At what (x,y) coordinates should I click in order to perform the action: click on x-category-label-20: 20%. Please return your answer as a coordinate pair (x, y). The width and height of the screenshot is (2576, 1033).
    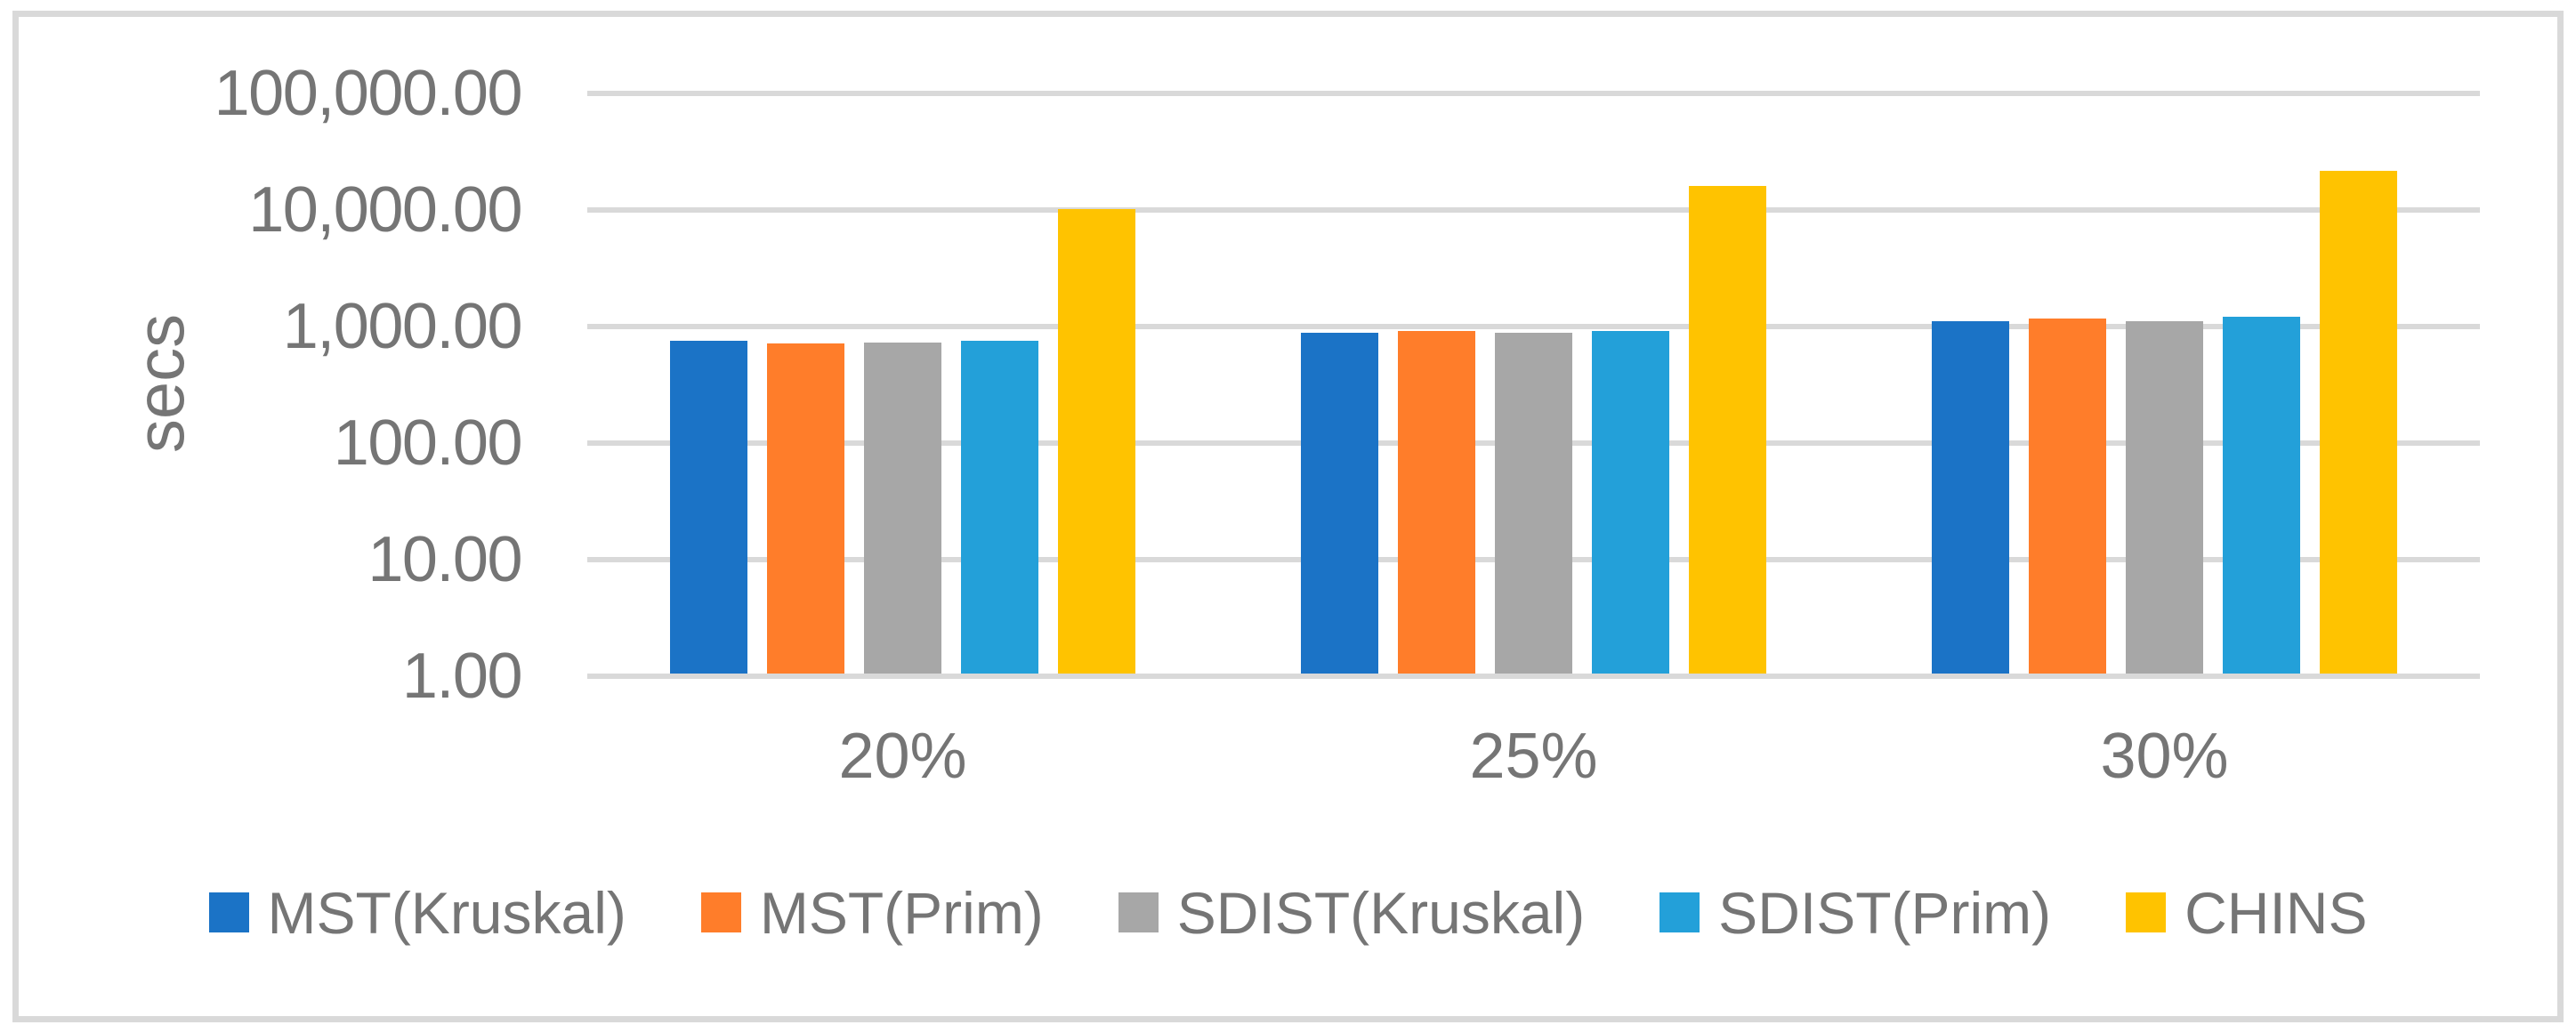
    Looking at the image, I should click on (902, 756).